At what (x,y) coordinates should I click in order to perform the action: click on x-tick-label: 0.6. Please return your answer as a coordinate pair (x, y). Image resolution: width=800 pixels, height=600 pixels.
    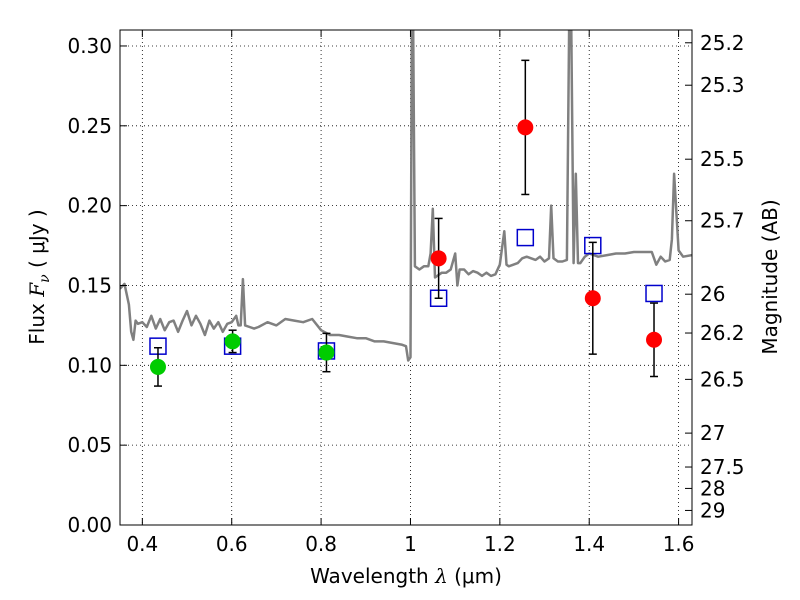
    Looking at the image, I should click on (232, 544).